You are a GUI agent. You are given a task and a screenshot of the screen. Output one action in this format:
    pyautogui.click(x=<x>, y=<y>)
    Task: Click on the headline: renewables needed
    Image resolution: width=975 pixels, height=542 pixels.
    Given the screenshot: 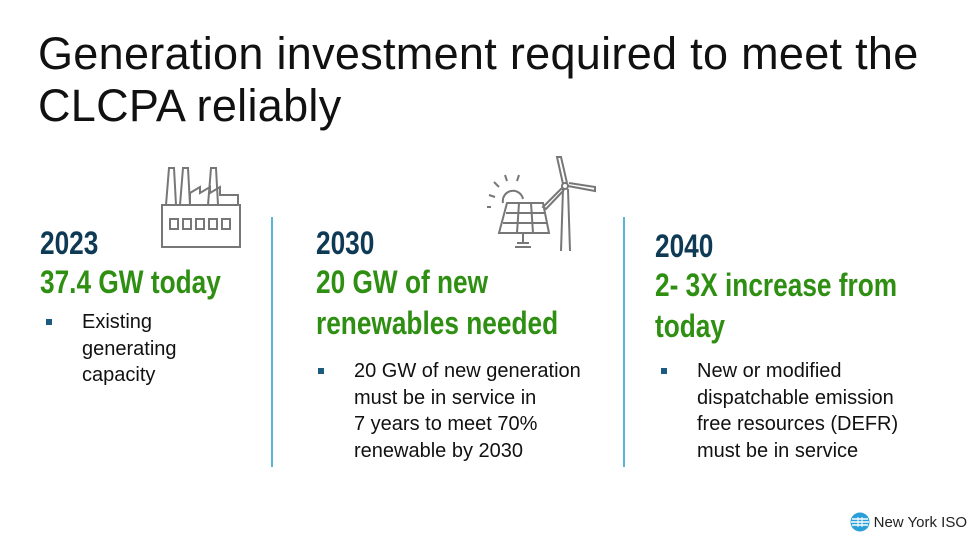 What is the action you would take?
    pyautogui.click(x=437, y=323)
    